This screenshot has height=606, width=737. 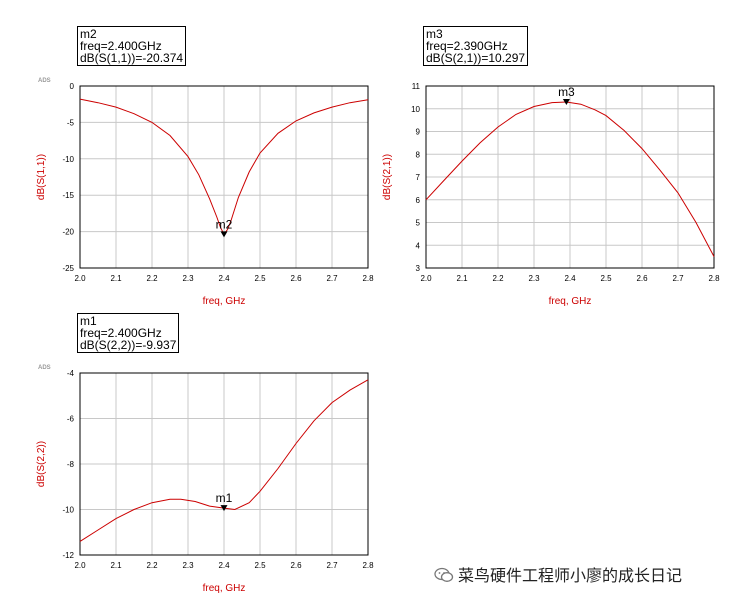 I want to click on y-tick-label: -25, so click(x=68, y=268).